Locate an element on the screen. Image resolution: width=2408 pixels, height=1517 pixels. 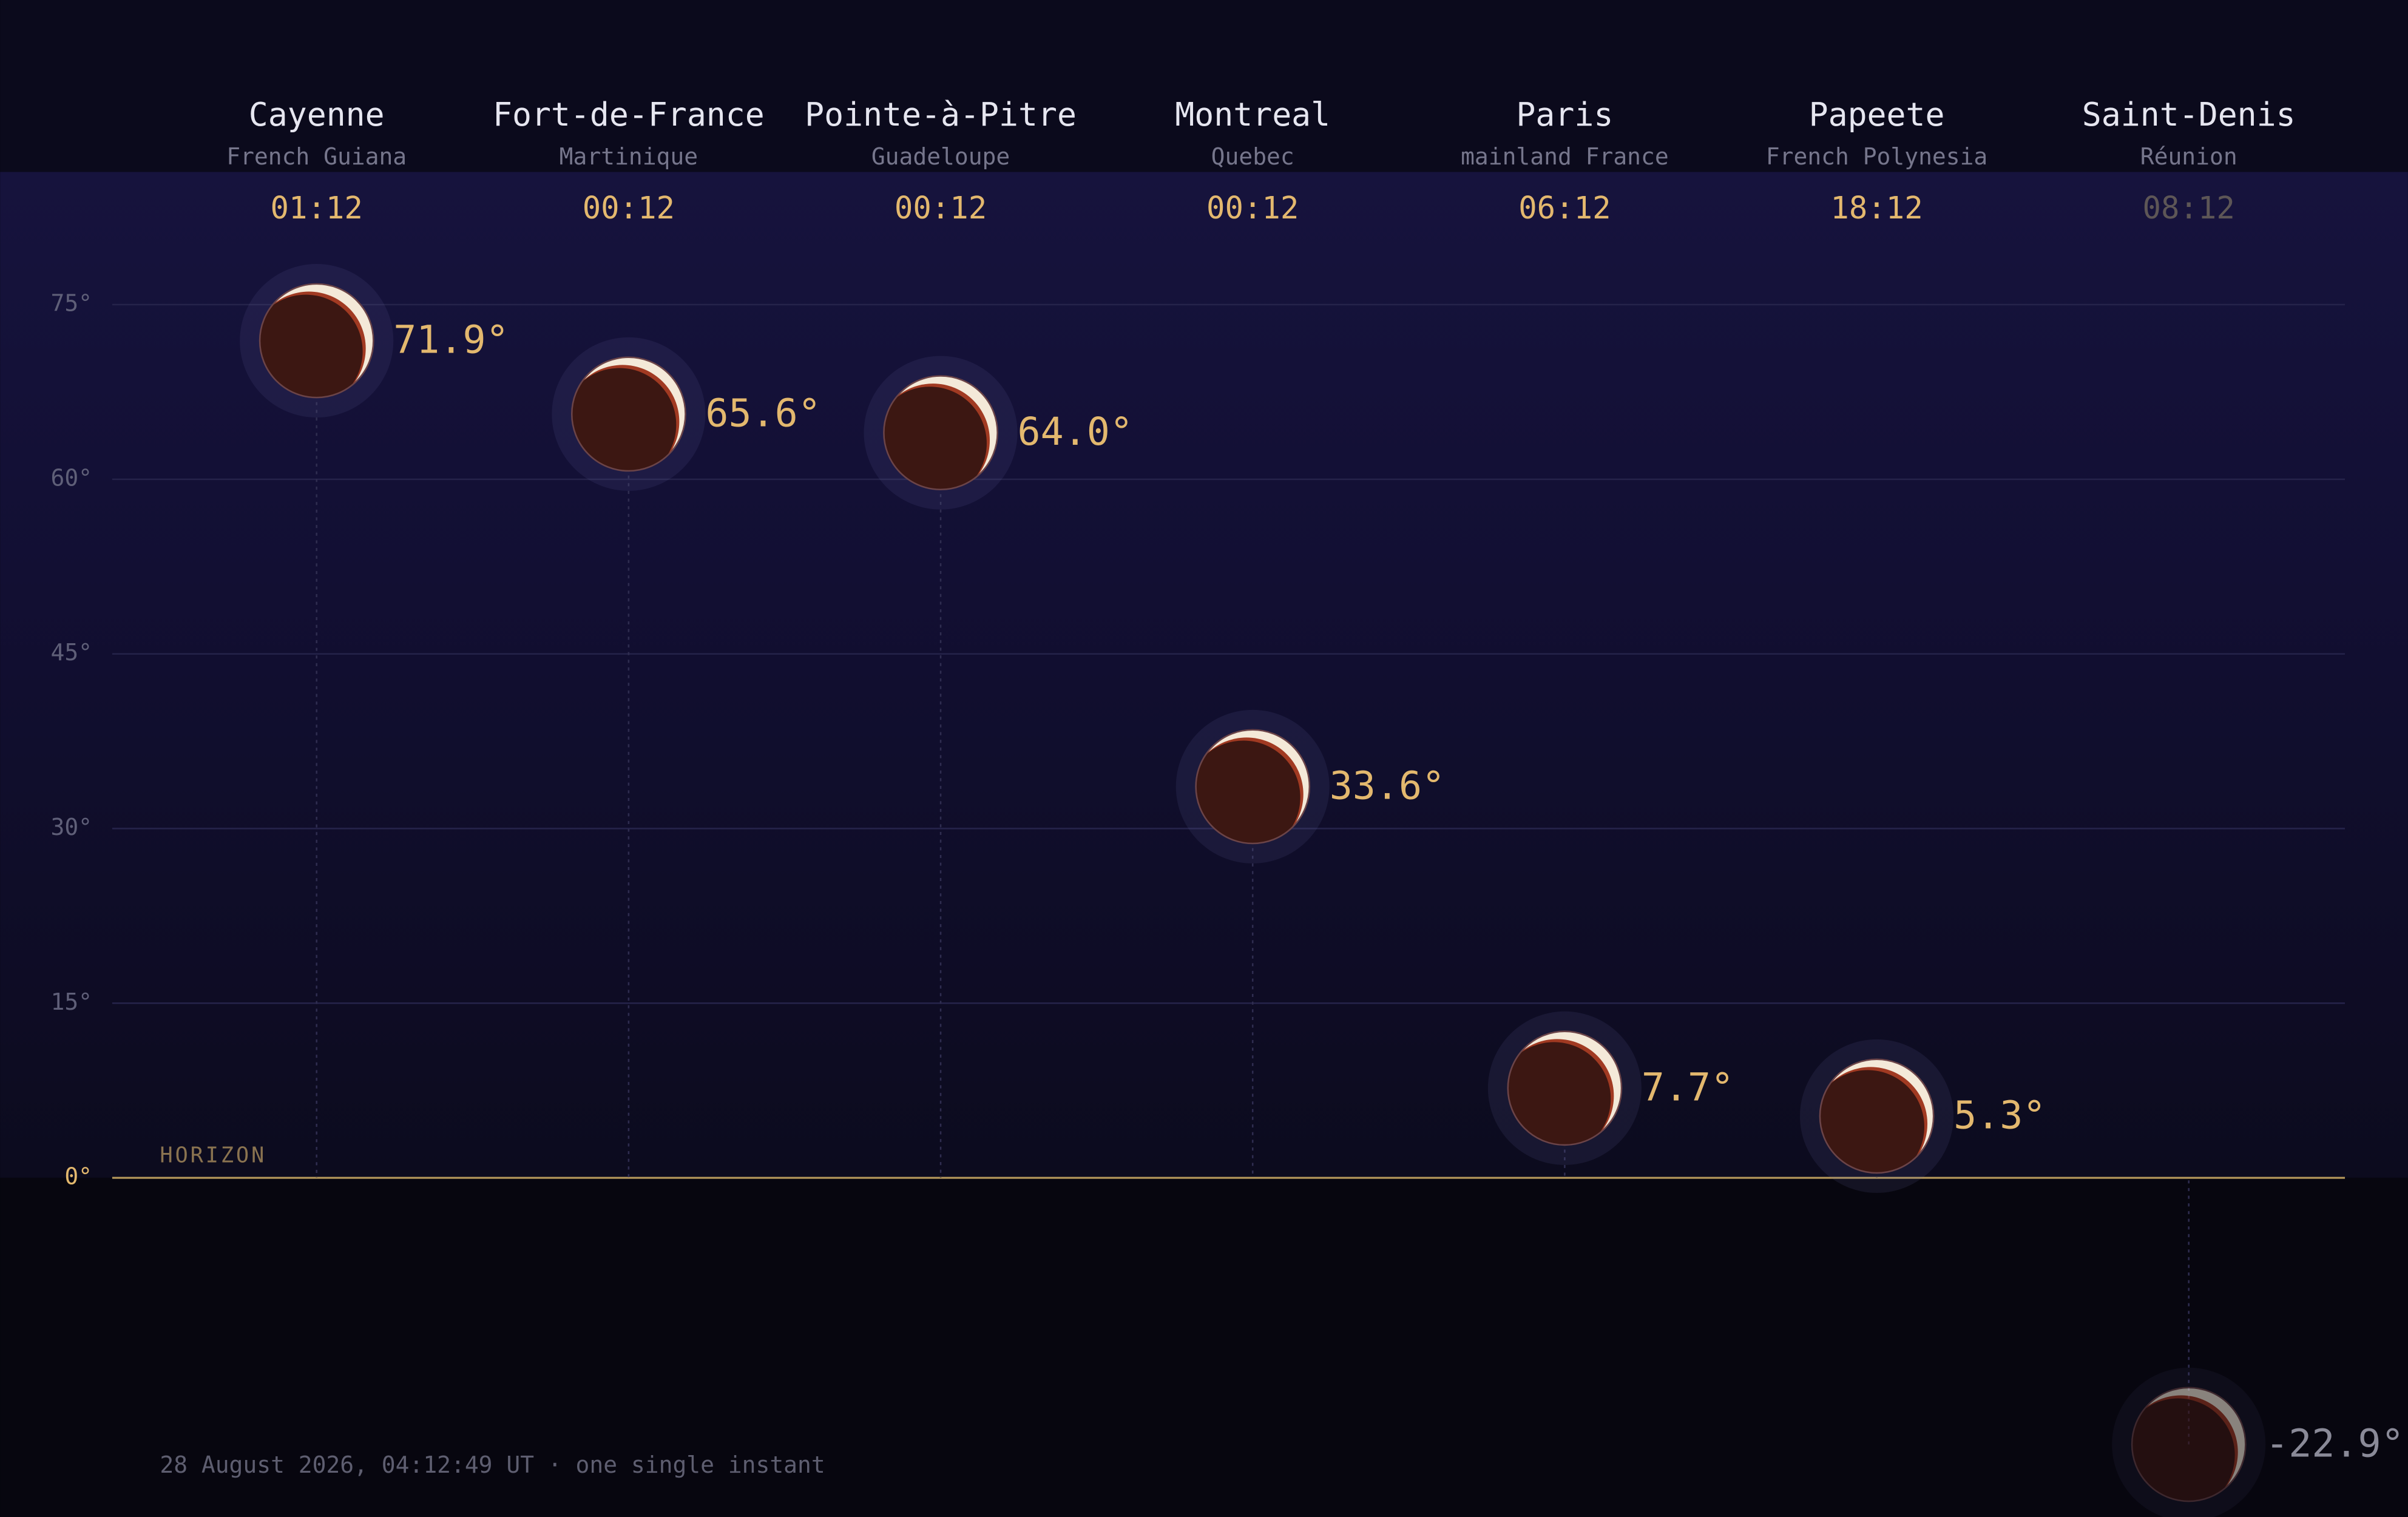
horizon-label: HORIZON is located at coordinates (213, 1155).